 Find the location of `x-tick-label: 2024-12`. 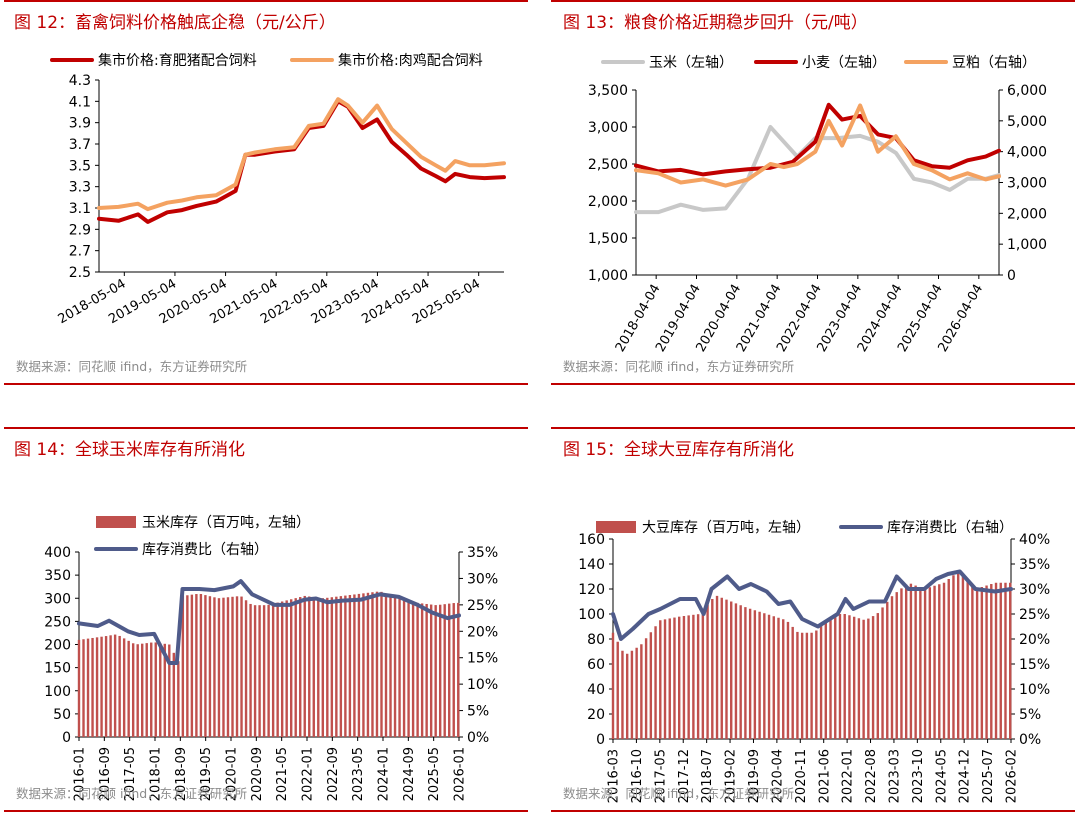

x-tick-label: 2024-12 is located at coordinates (965, 776).